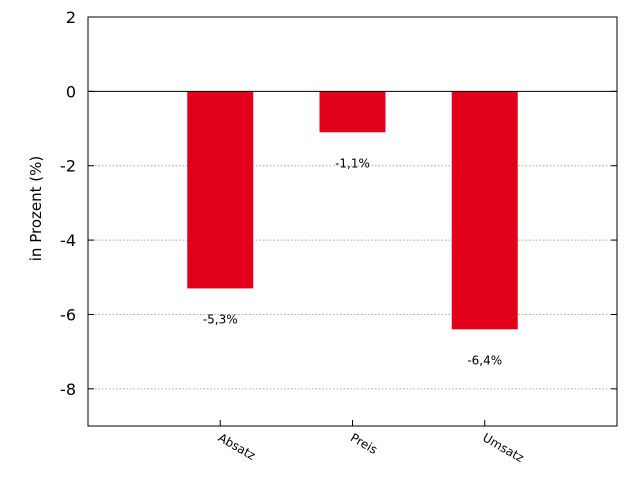  I want to click on x-tick-label: Preis, so click(364, 443).